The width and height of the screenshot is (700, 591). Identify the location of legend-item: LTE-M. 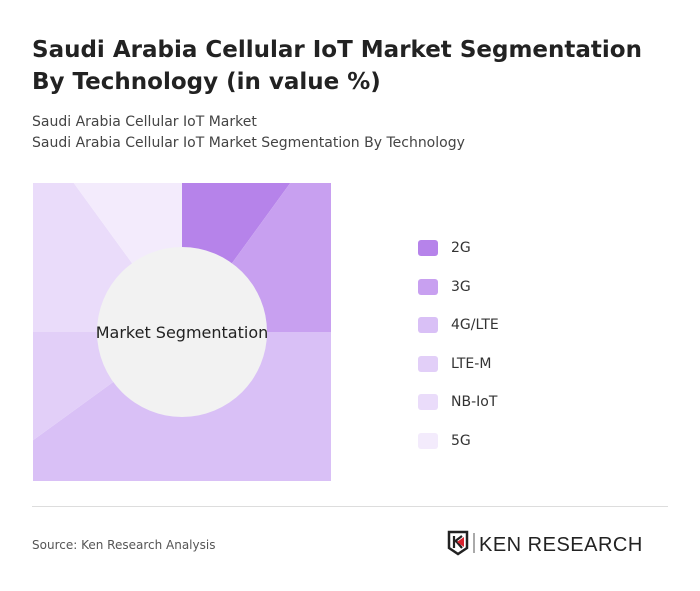
(458, 364).